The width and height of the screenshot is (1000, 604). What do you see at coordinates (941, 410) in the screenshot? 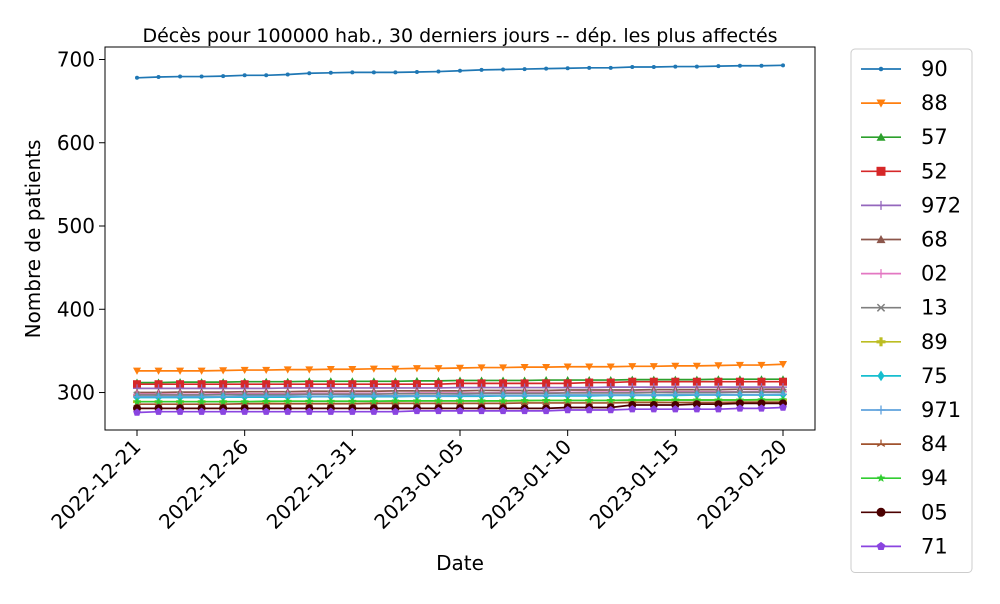
I see `legend-label: 971` at bounding box center [941, 410].